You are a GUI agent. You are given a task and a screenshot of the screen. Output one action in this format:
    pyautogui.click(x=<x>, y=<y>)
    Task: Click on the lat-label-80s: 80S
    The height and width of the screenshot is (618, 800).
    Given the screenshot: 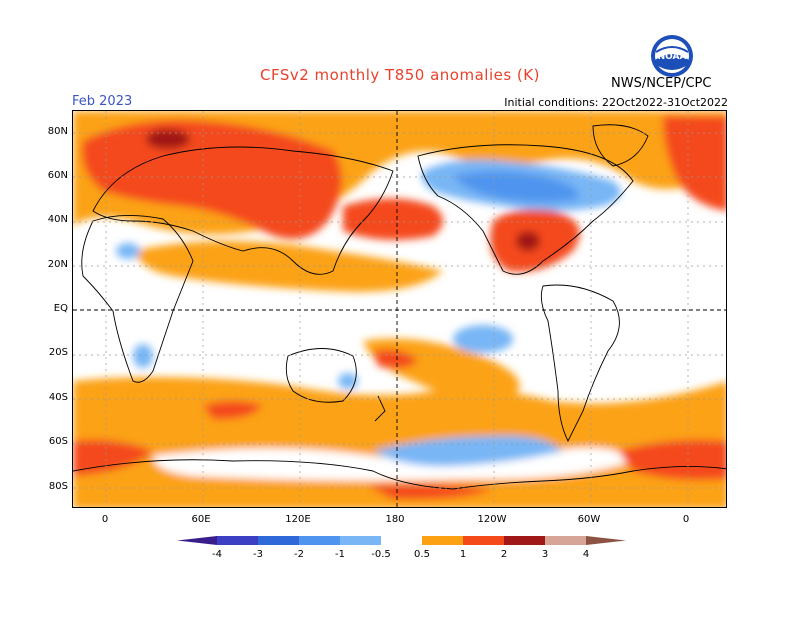 What is the action you would take?
    pyautogui.click(x=58, y=486)
    